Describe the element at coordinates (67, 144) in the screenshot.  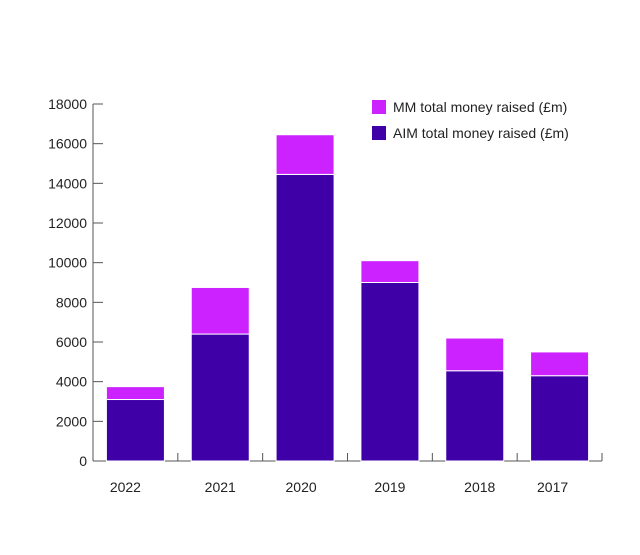
I see `y-tick-label: 16000` at that location.